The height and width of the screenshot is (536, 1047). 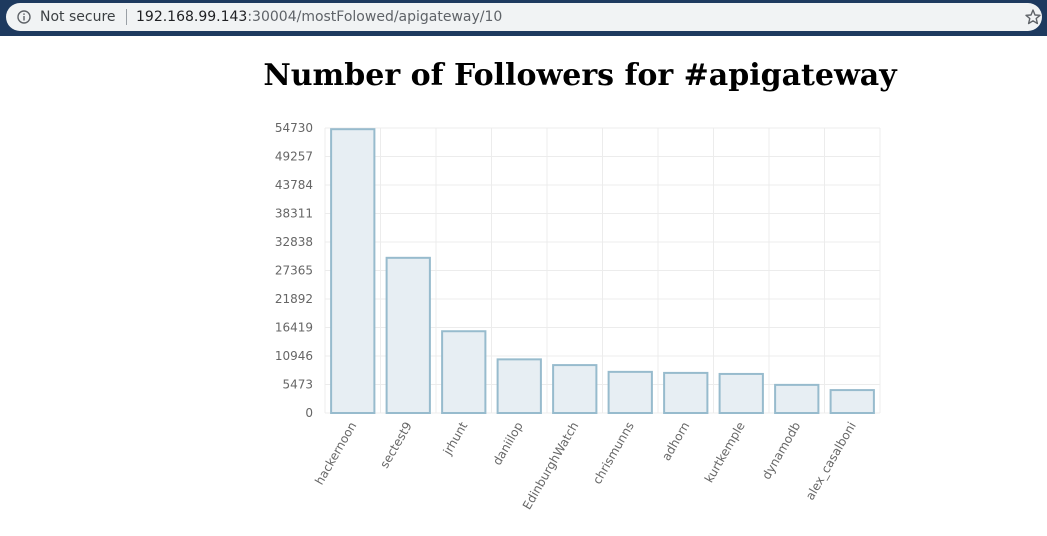 I want to click on x-tick-label: kurtkemple, so click(x=725, y=453).